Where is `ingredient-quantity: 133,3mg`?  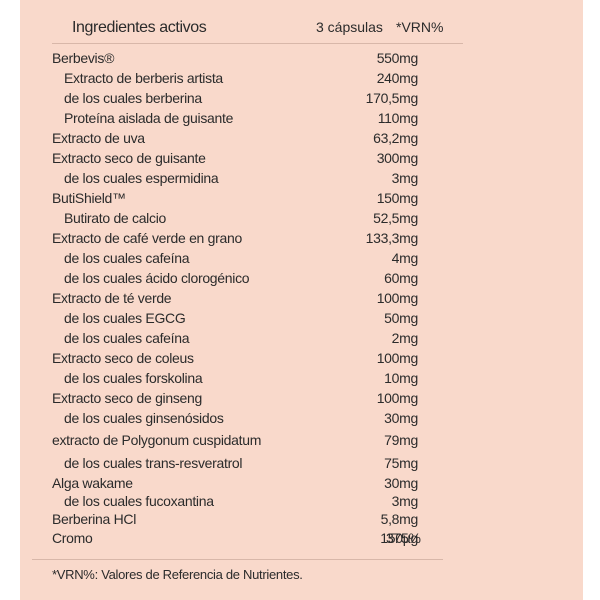 ingredient-quantity: 133,3mg is located at coordinates (392, 238).